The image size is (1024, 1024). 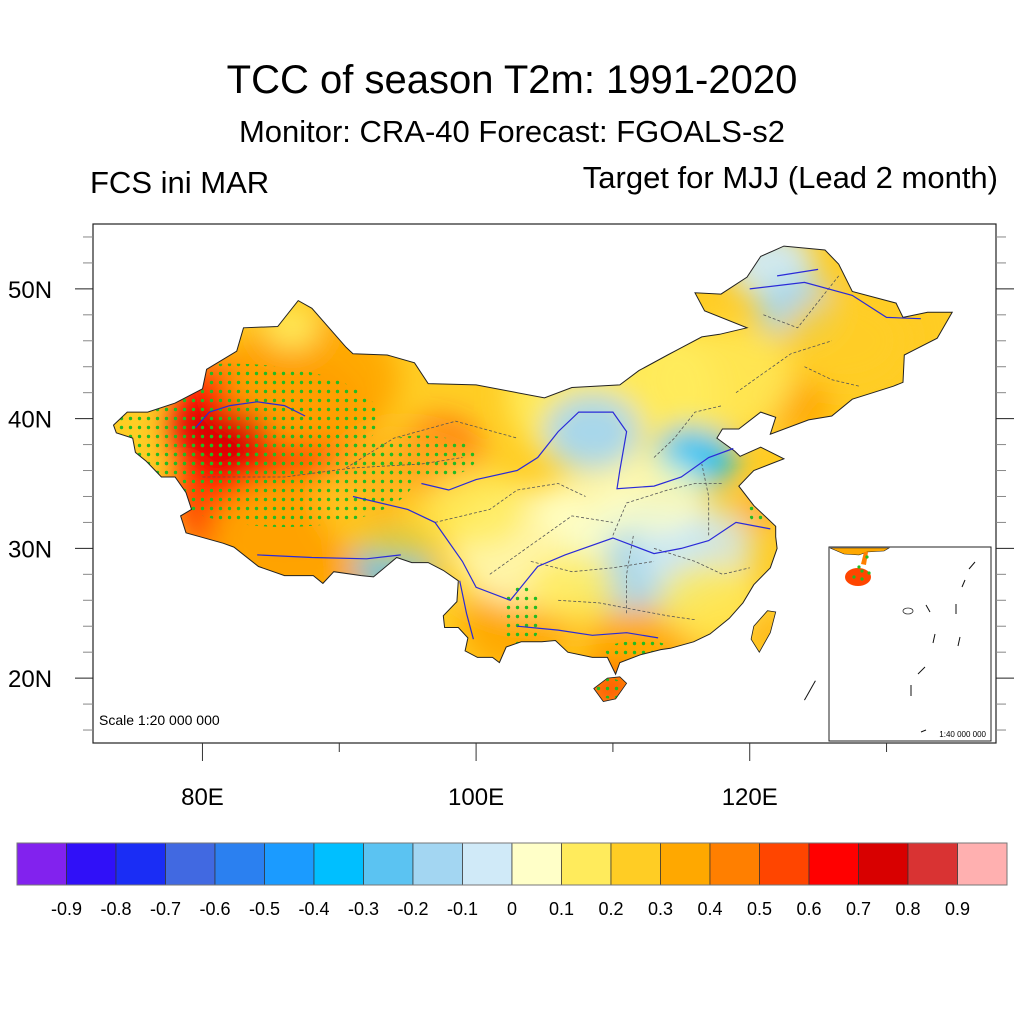 I want to click on colorbar-label: 0.7, so click(x=858, y=909).